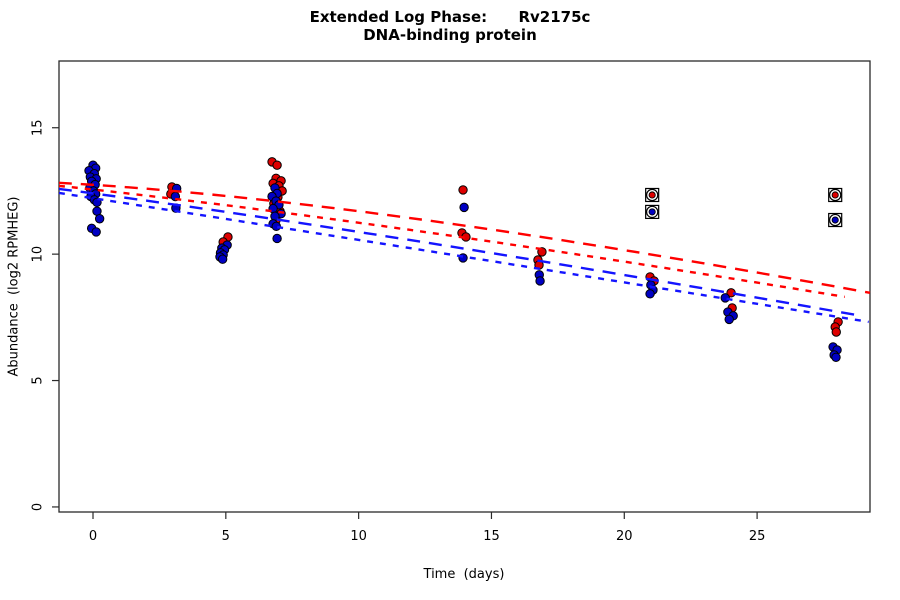 Image resolution: width=900 pixels, height=600 pixels. I want to click on x-tick-label: 10, so click(358, 536).